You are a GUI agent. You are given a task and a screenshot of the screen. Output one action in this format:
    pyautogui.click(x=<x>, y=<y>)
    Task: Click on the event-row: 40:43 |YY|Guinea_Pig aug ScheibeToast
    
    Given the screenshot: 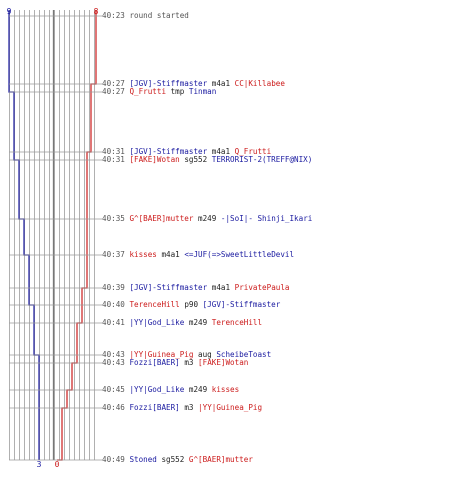 What is the action you would take?
    pyautogui.click(x=186, y=354)
    